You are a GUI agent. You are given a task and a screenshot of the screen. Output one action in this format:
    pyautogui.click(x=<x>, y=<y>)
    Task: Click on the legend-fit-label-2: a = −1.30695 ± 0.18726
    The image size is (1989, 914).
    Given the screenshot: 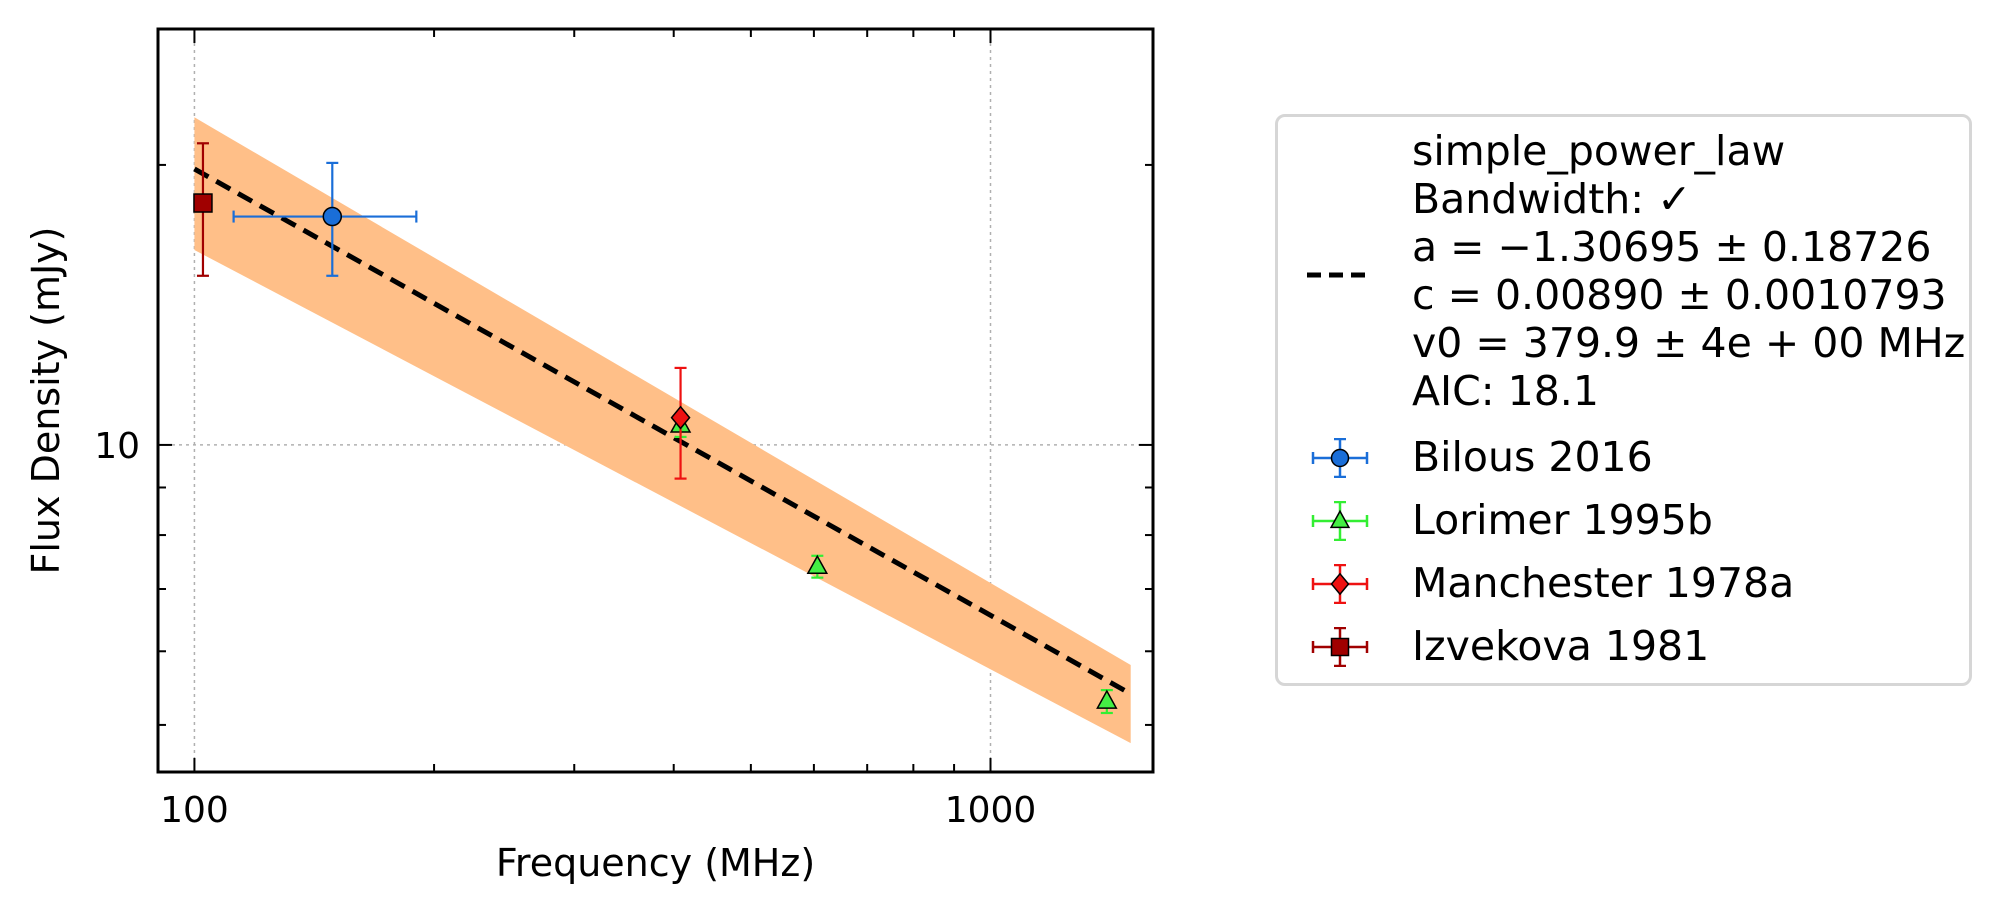 What is the action you would take?
    pyautogui.click(x=1672, y=247)
    